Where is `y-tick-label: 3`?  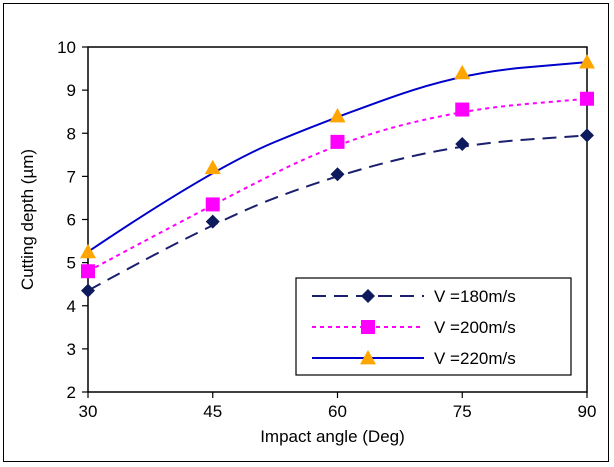 y-tick-label: 3 is located at coordinates (71, 349).